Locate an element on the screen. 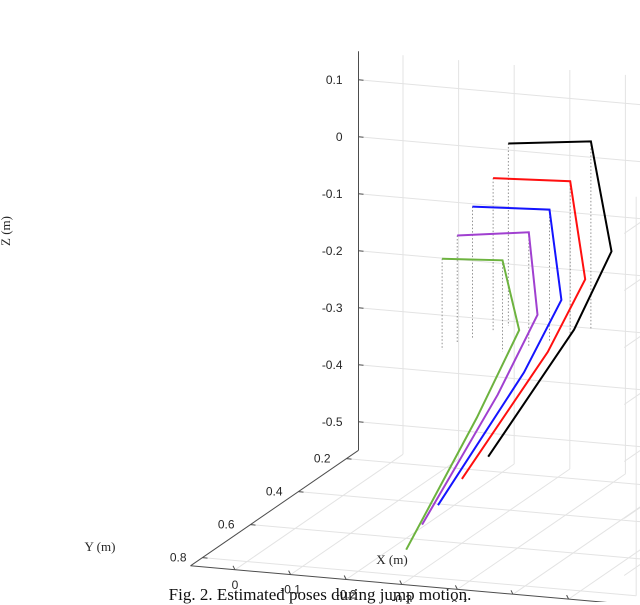  z-tick-label: -0.1 is located at coordinates (332, 194).